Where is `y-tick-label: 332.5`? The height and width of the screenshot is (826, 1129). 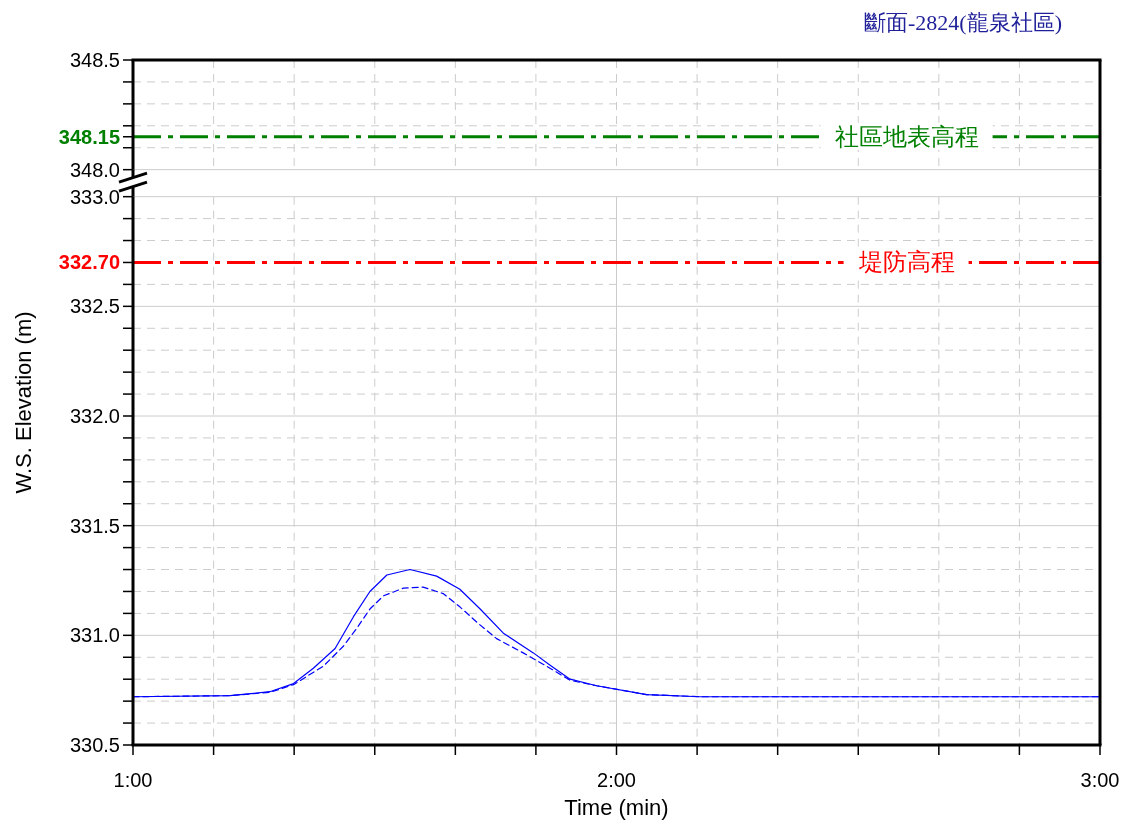 y-tick-label: 332.5 is located at coordinates (94, 306).